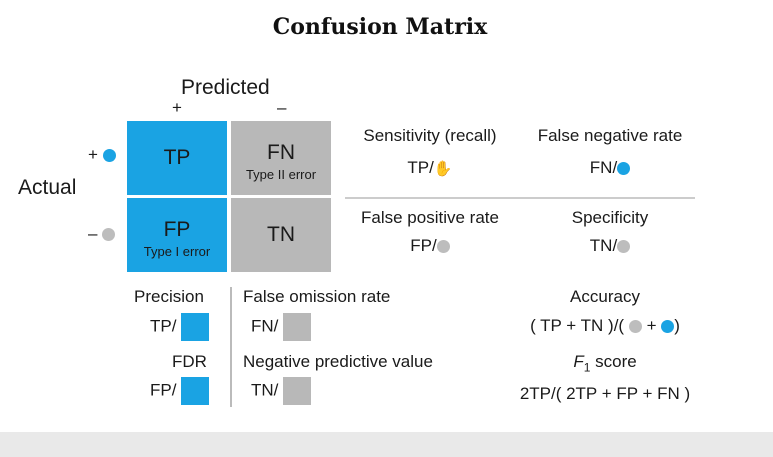  I want to click on divider-vertical, so click(231, 347).